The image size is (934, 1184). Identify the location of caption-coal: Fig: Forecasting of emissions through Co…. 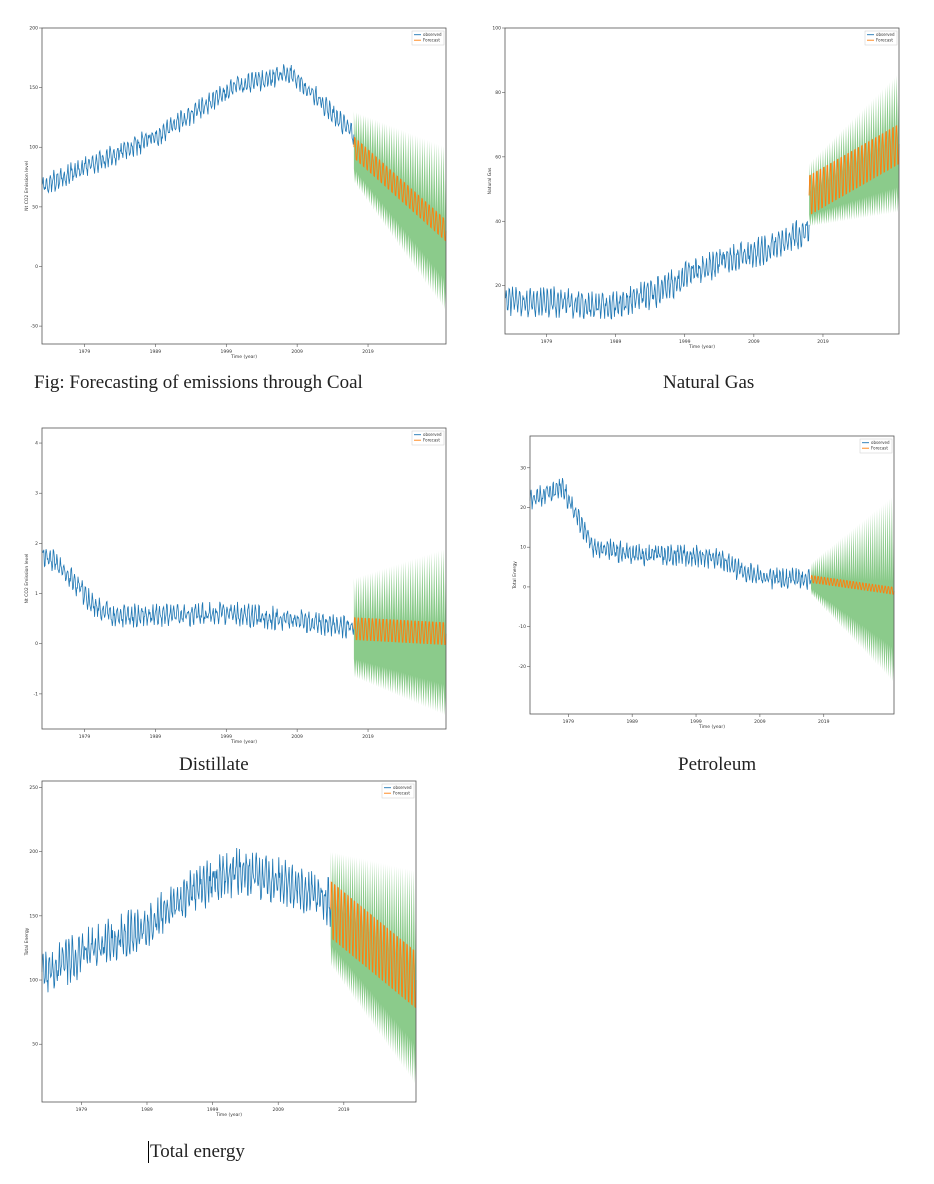
(198, 382).